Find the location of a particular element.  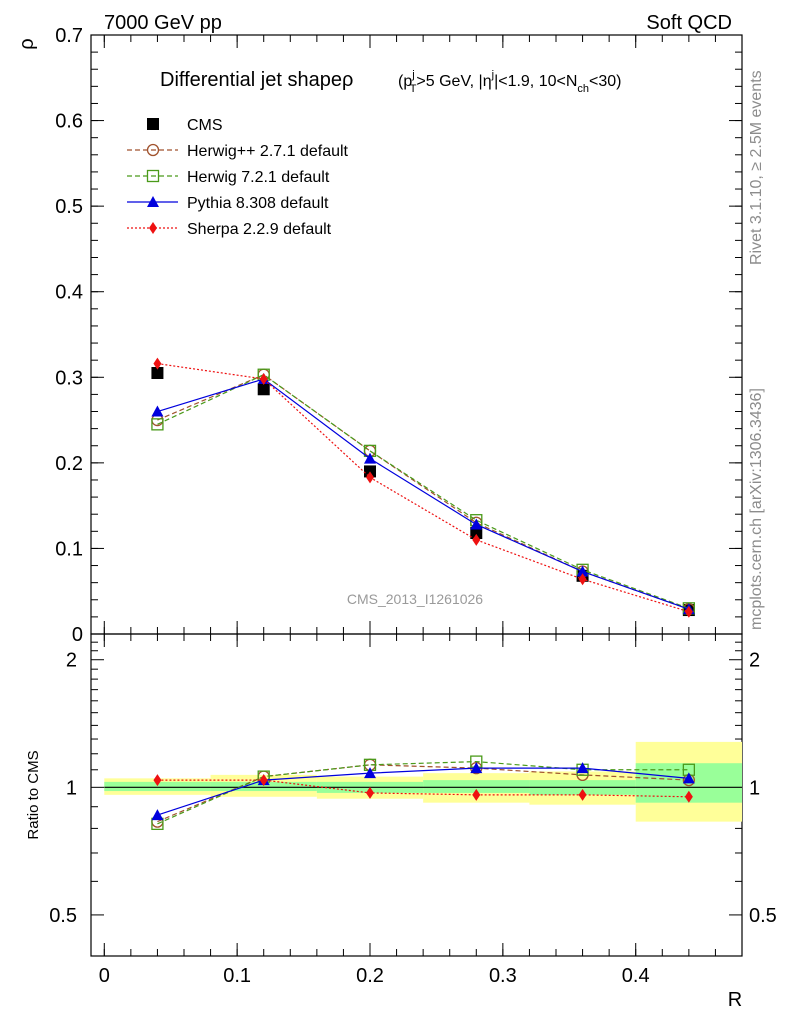

legend-herwigpp-label: Herwig++ 2.7.1 default is located at coordinates (268, 151).